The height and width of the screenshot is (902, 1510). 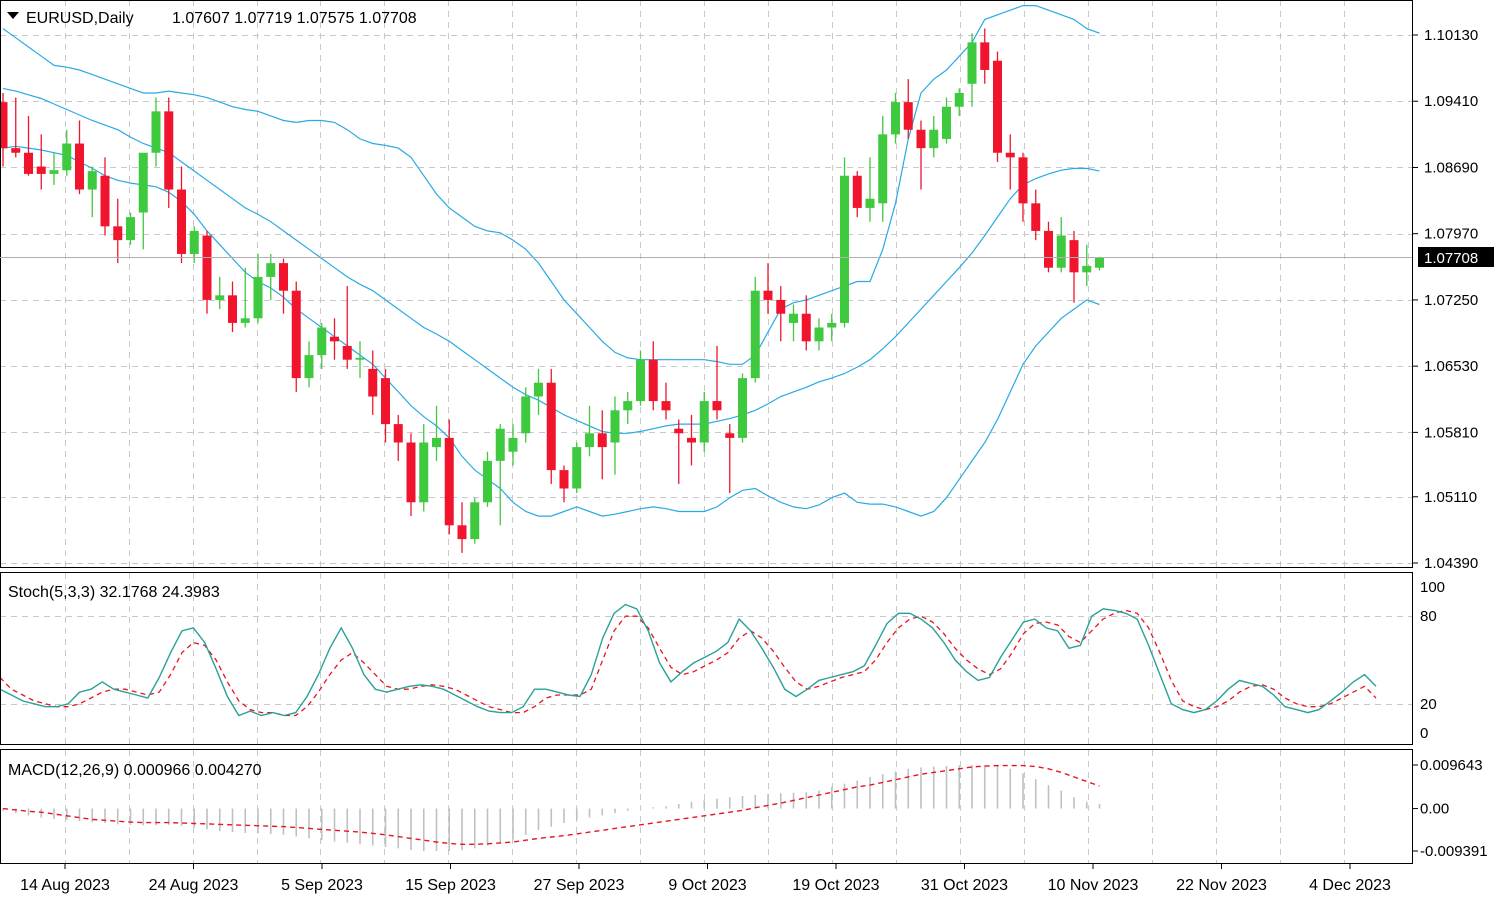 I want to click on time-tick-label: 10 Nov 2023, so click(x=1093, y=885).